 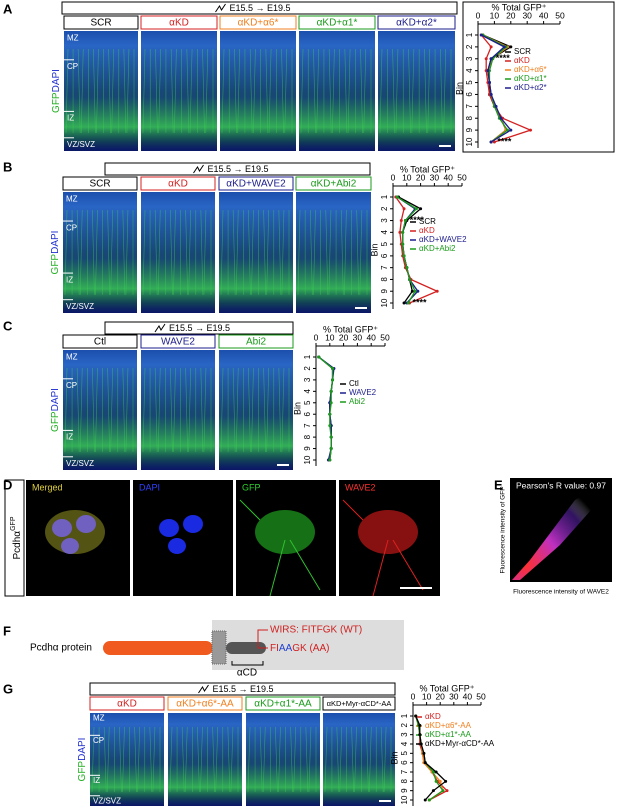 What do you see at coordinates (256, 342) in the screenshot?
I see `column-header: Abi2` at bounding box center [256, 342].